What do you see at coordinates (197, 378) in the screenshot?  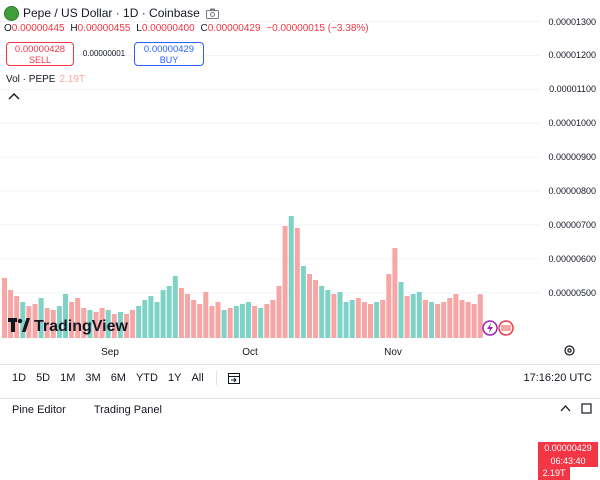 I see `range-button-all: All` at bounding box center [197, 378].